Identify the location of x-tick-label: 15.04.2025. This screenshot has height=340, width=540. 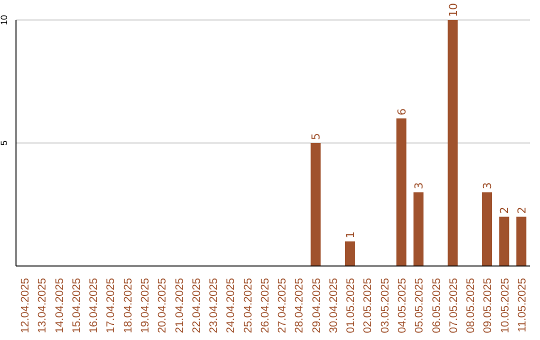
(76, 306).